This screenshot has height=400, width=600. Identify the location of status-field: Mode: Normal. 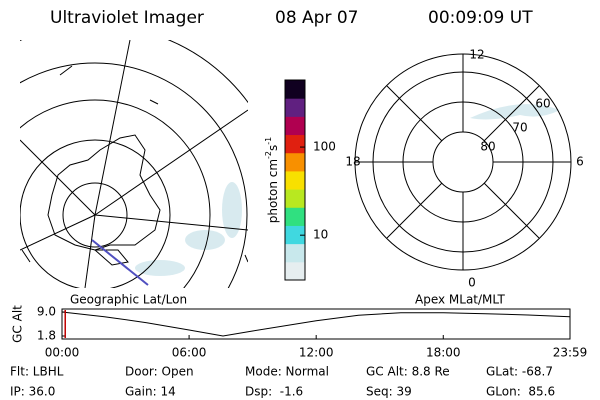
(287, 372).